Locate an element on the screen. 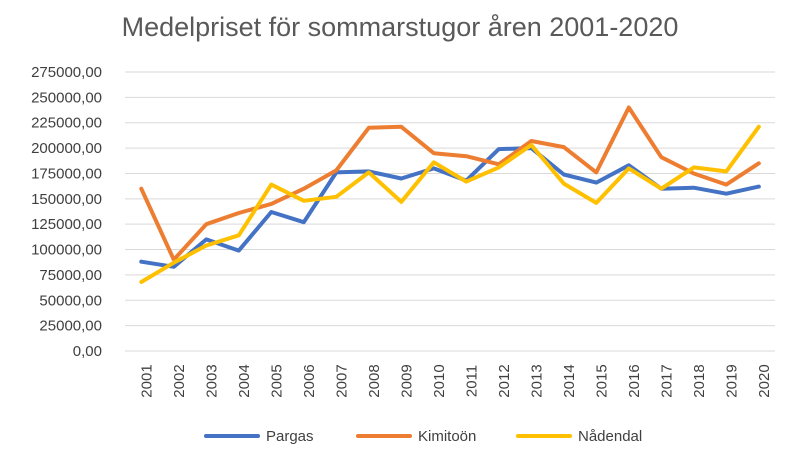 The image size is (800, 460). x-tick-label: 2016 is located at coordinates (634, 380).